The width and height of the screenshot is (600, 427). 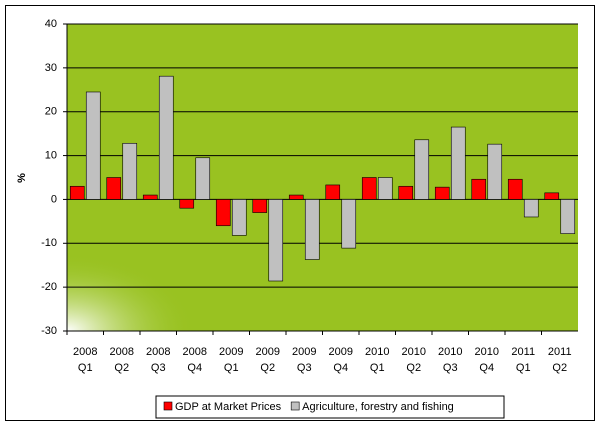 I want to click on y-tick-label: 30, so click(x=51, y=68).